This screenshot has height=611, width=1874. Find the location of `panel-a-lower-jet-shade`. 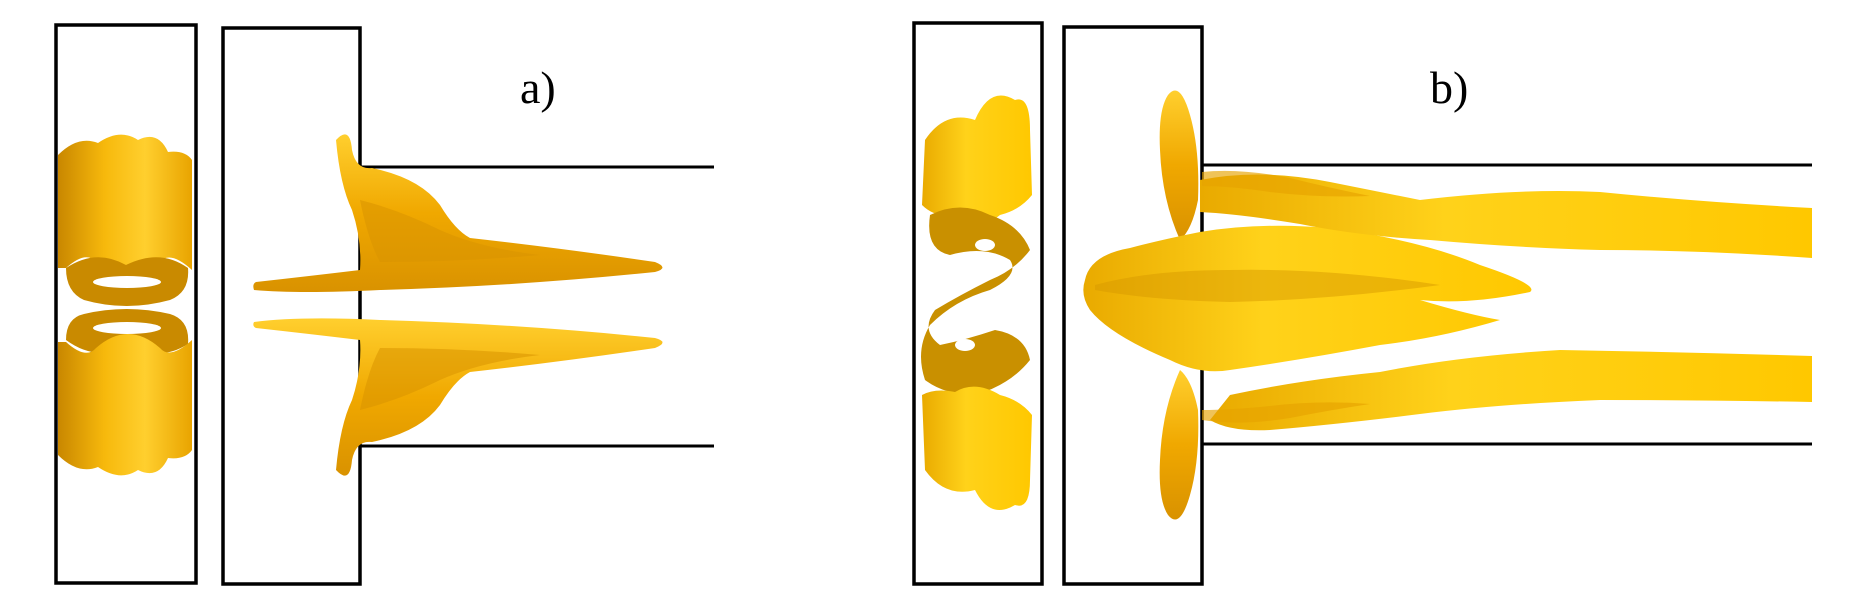

panel-a-lower-jet-shade is located at coordinates (450, 379).